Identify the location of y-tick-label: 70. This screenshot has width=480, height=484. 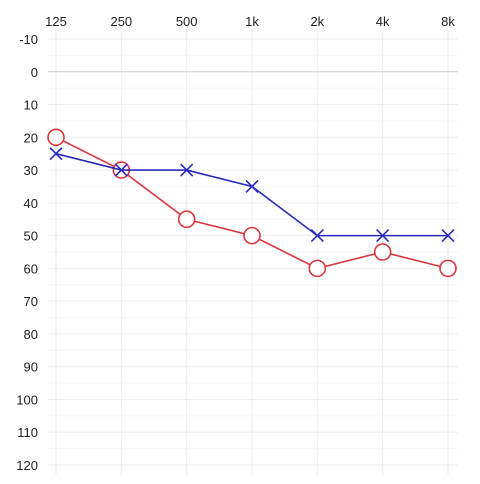
(31, 301).